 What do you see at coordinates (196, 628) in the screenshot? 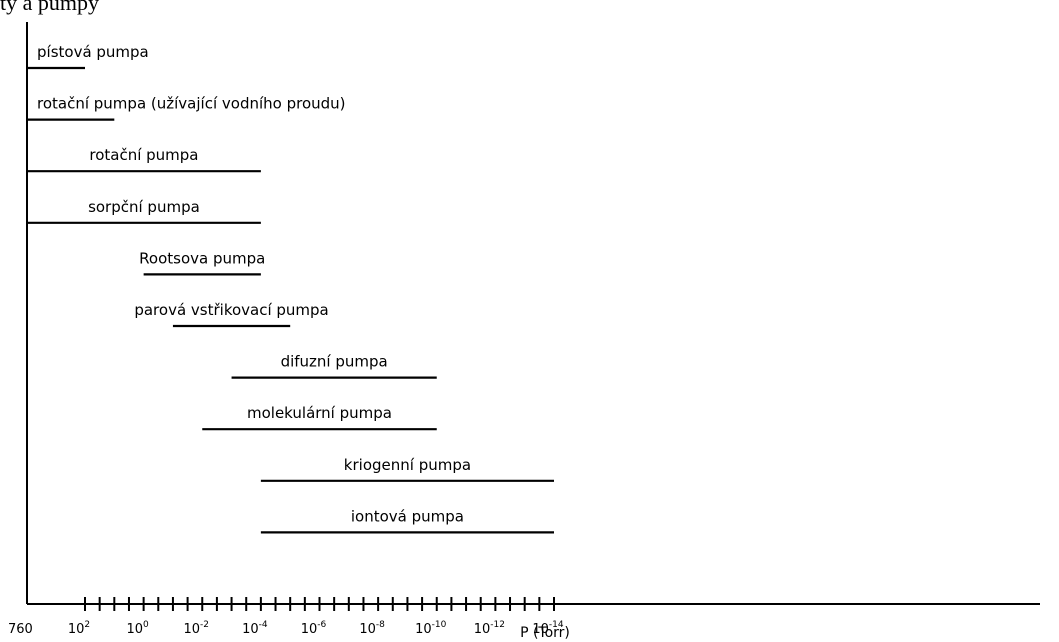
I see `x-tick-label: 10⁻²` at bounding box center [196, 628].